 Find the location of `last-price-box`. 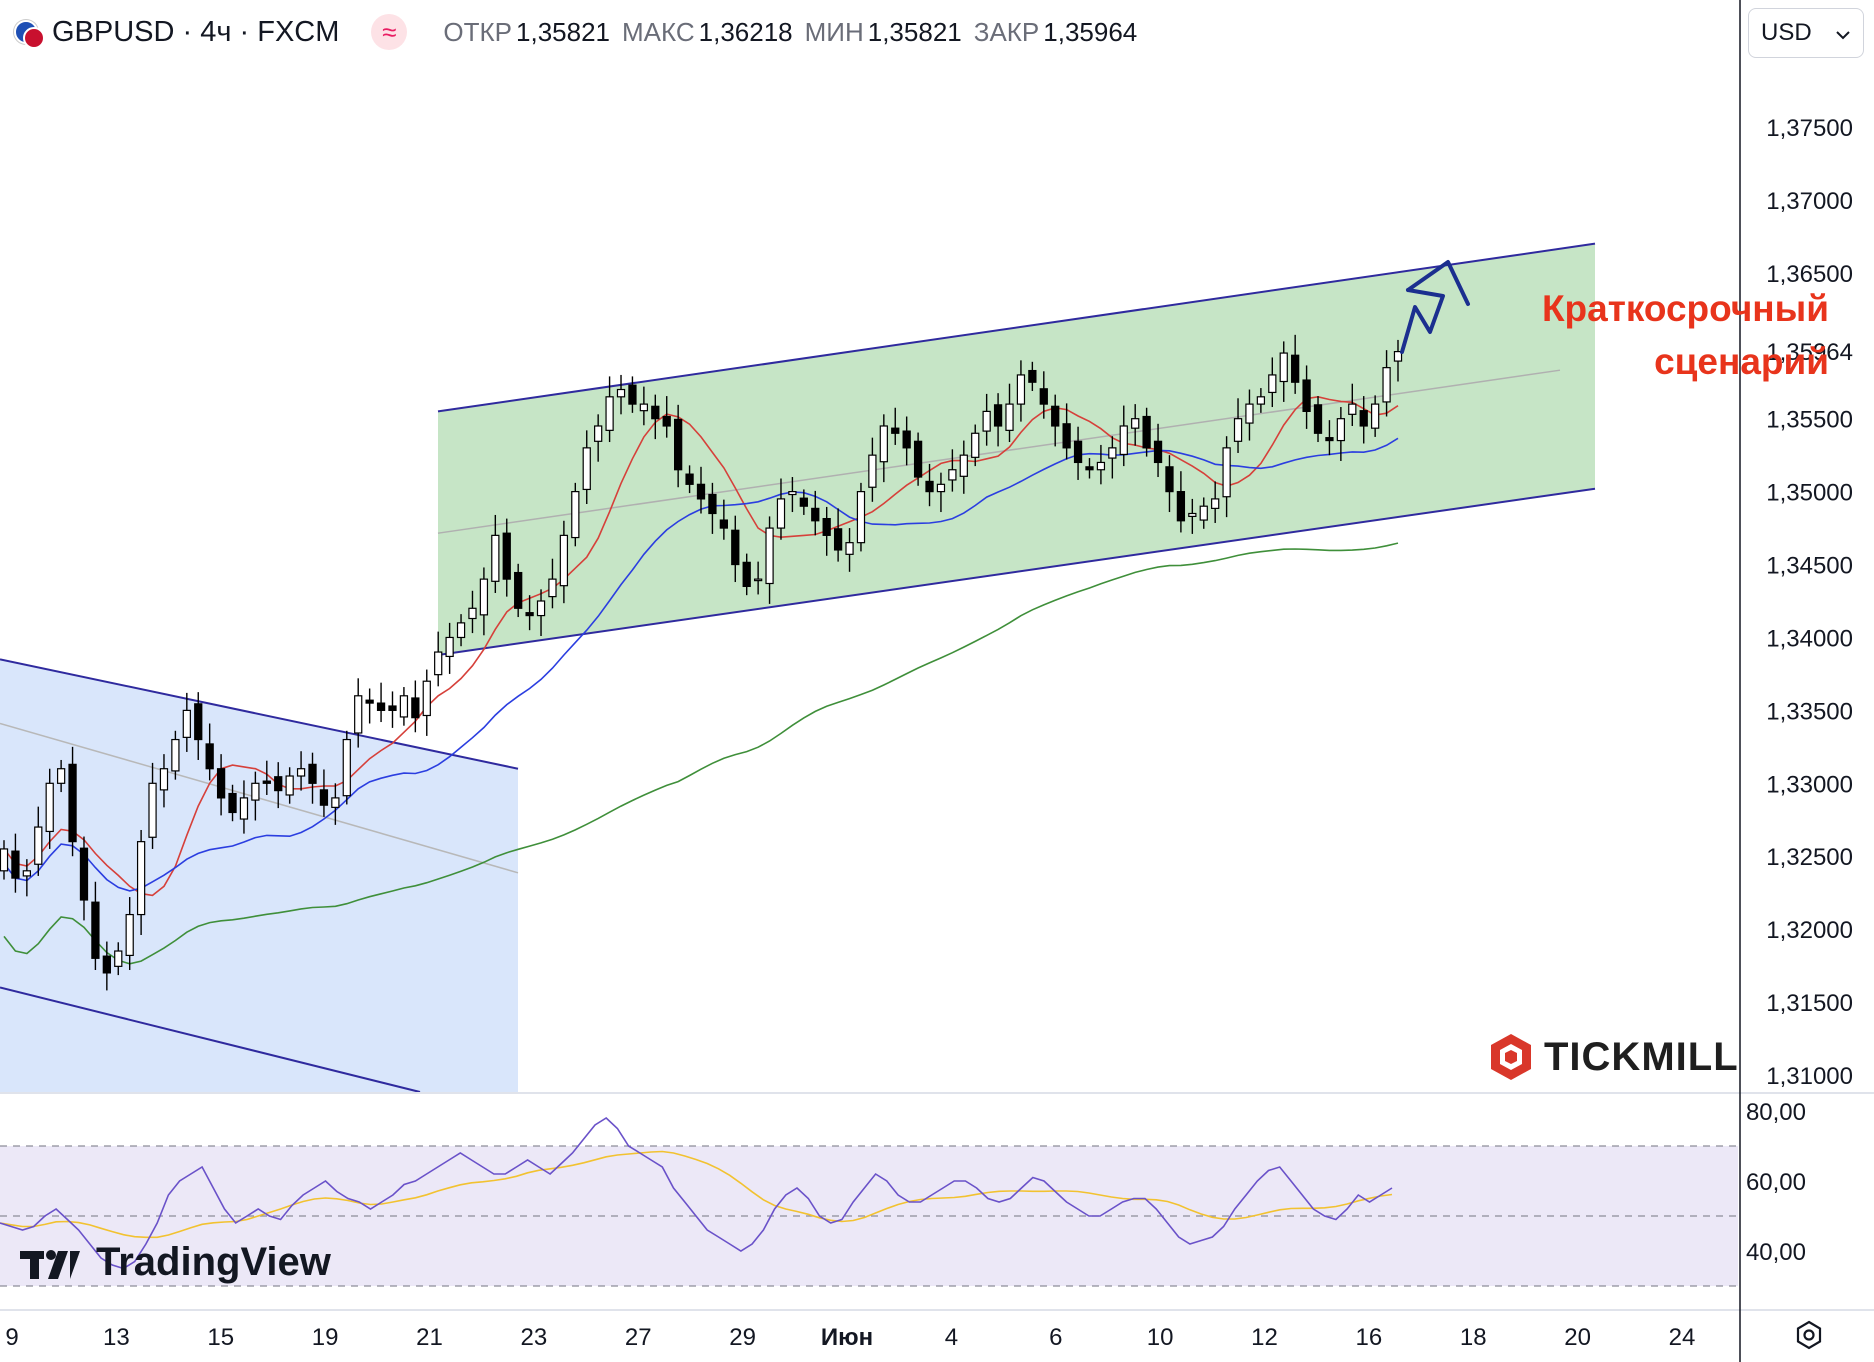

last-price-box is located at coordinates (1808, 351).